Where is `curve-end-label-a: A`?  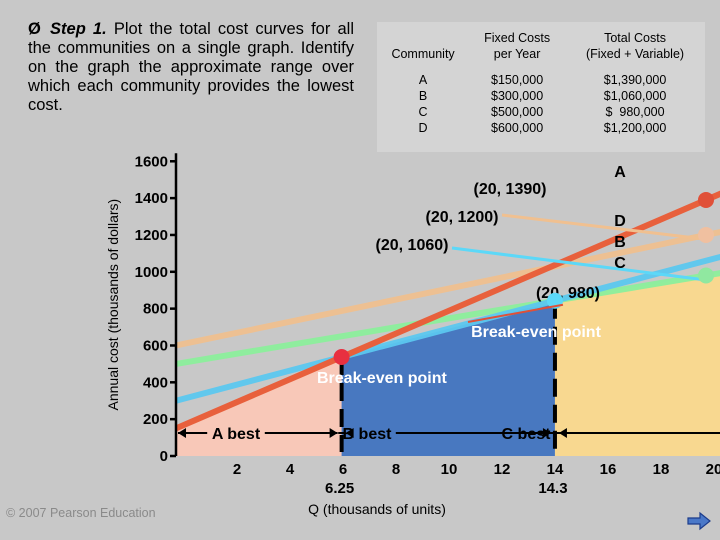 curve-end-label-a: A is located at coordinates (620, 172).